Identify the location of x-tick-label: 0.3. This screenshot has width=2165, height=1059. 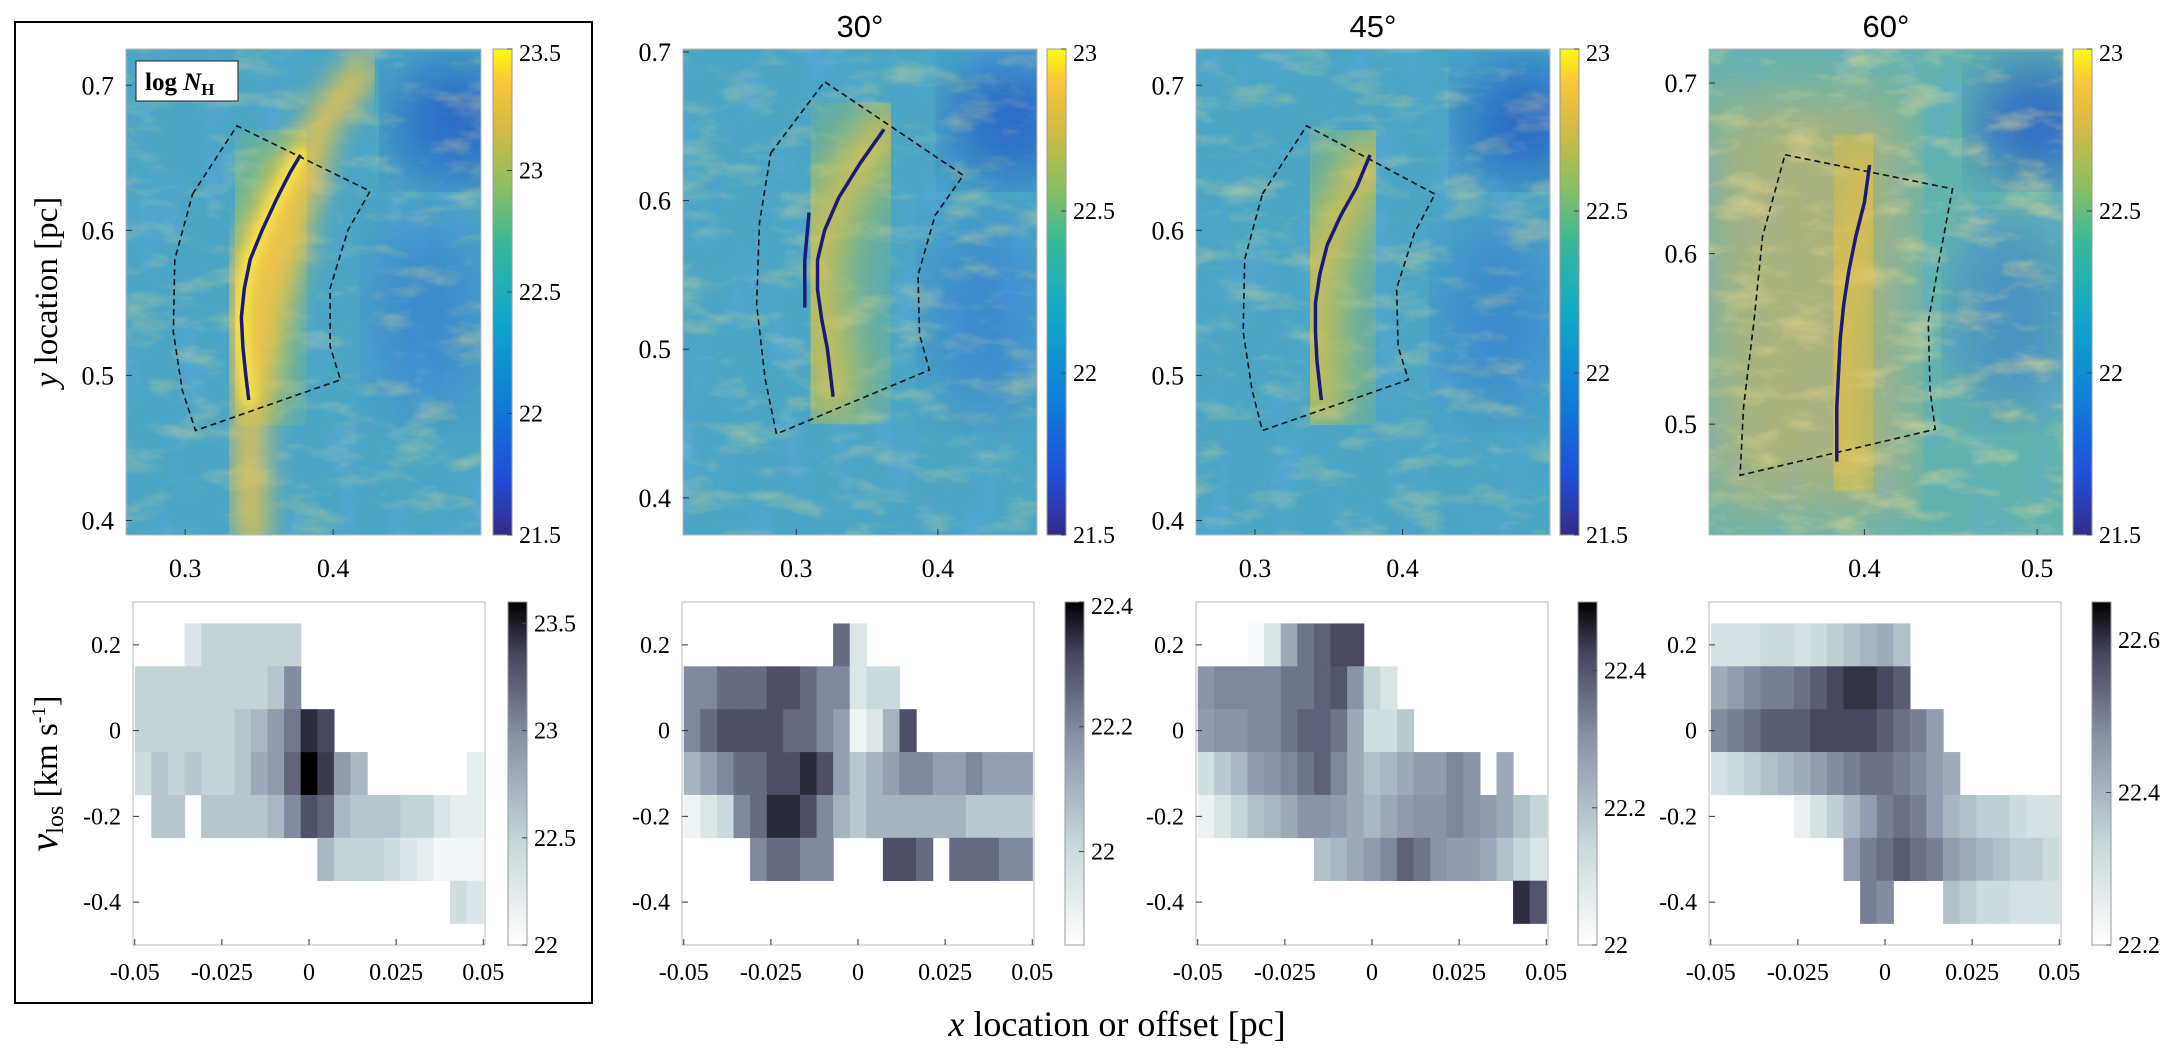
(1255, 568).